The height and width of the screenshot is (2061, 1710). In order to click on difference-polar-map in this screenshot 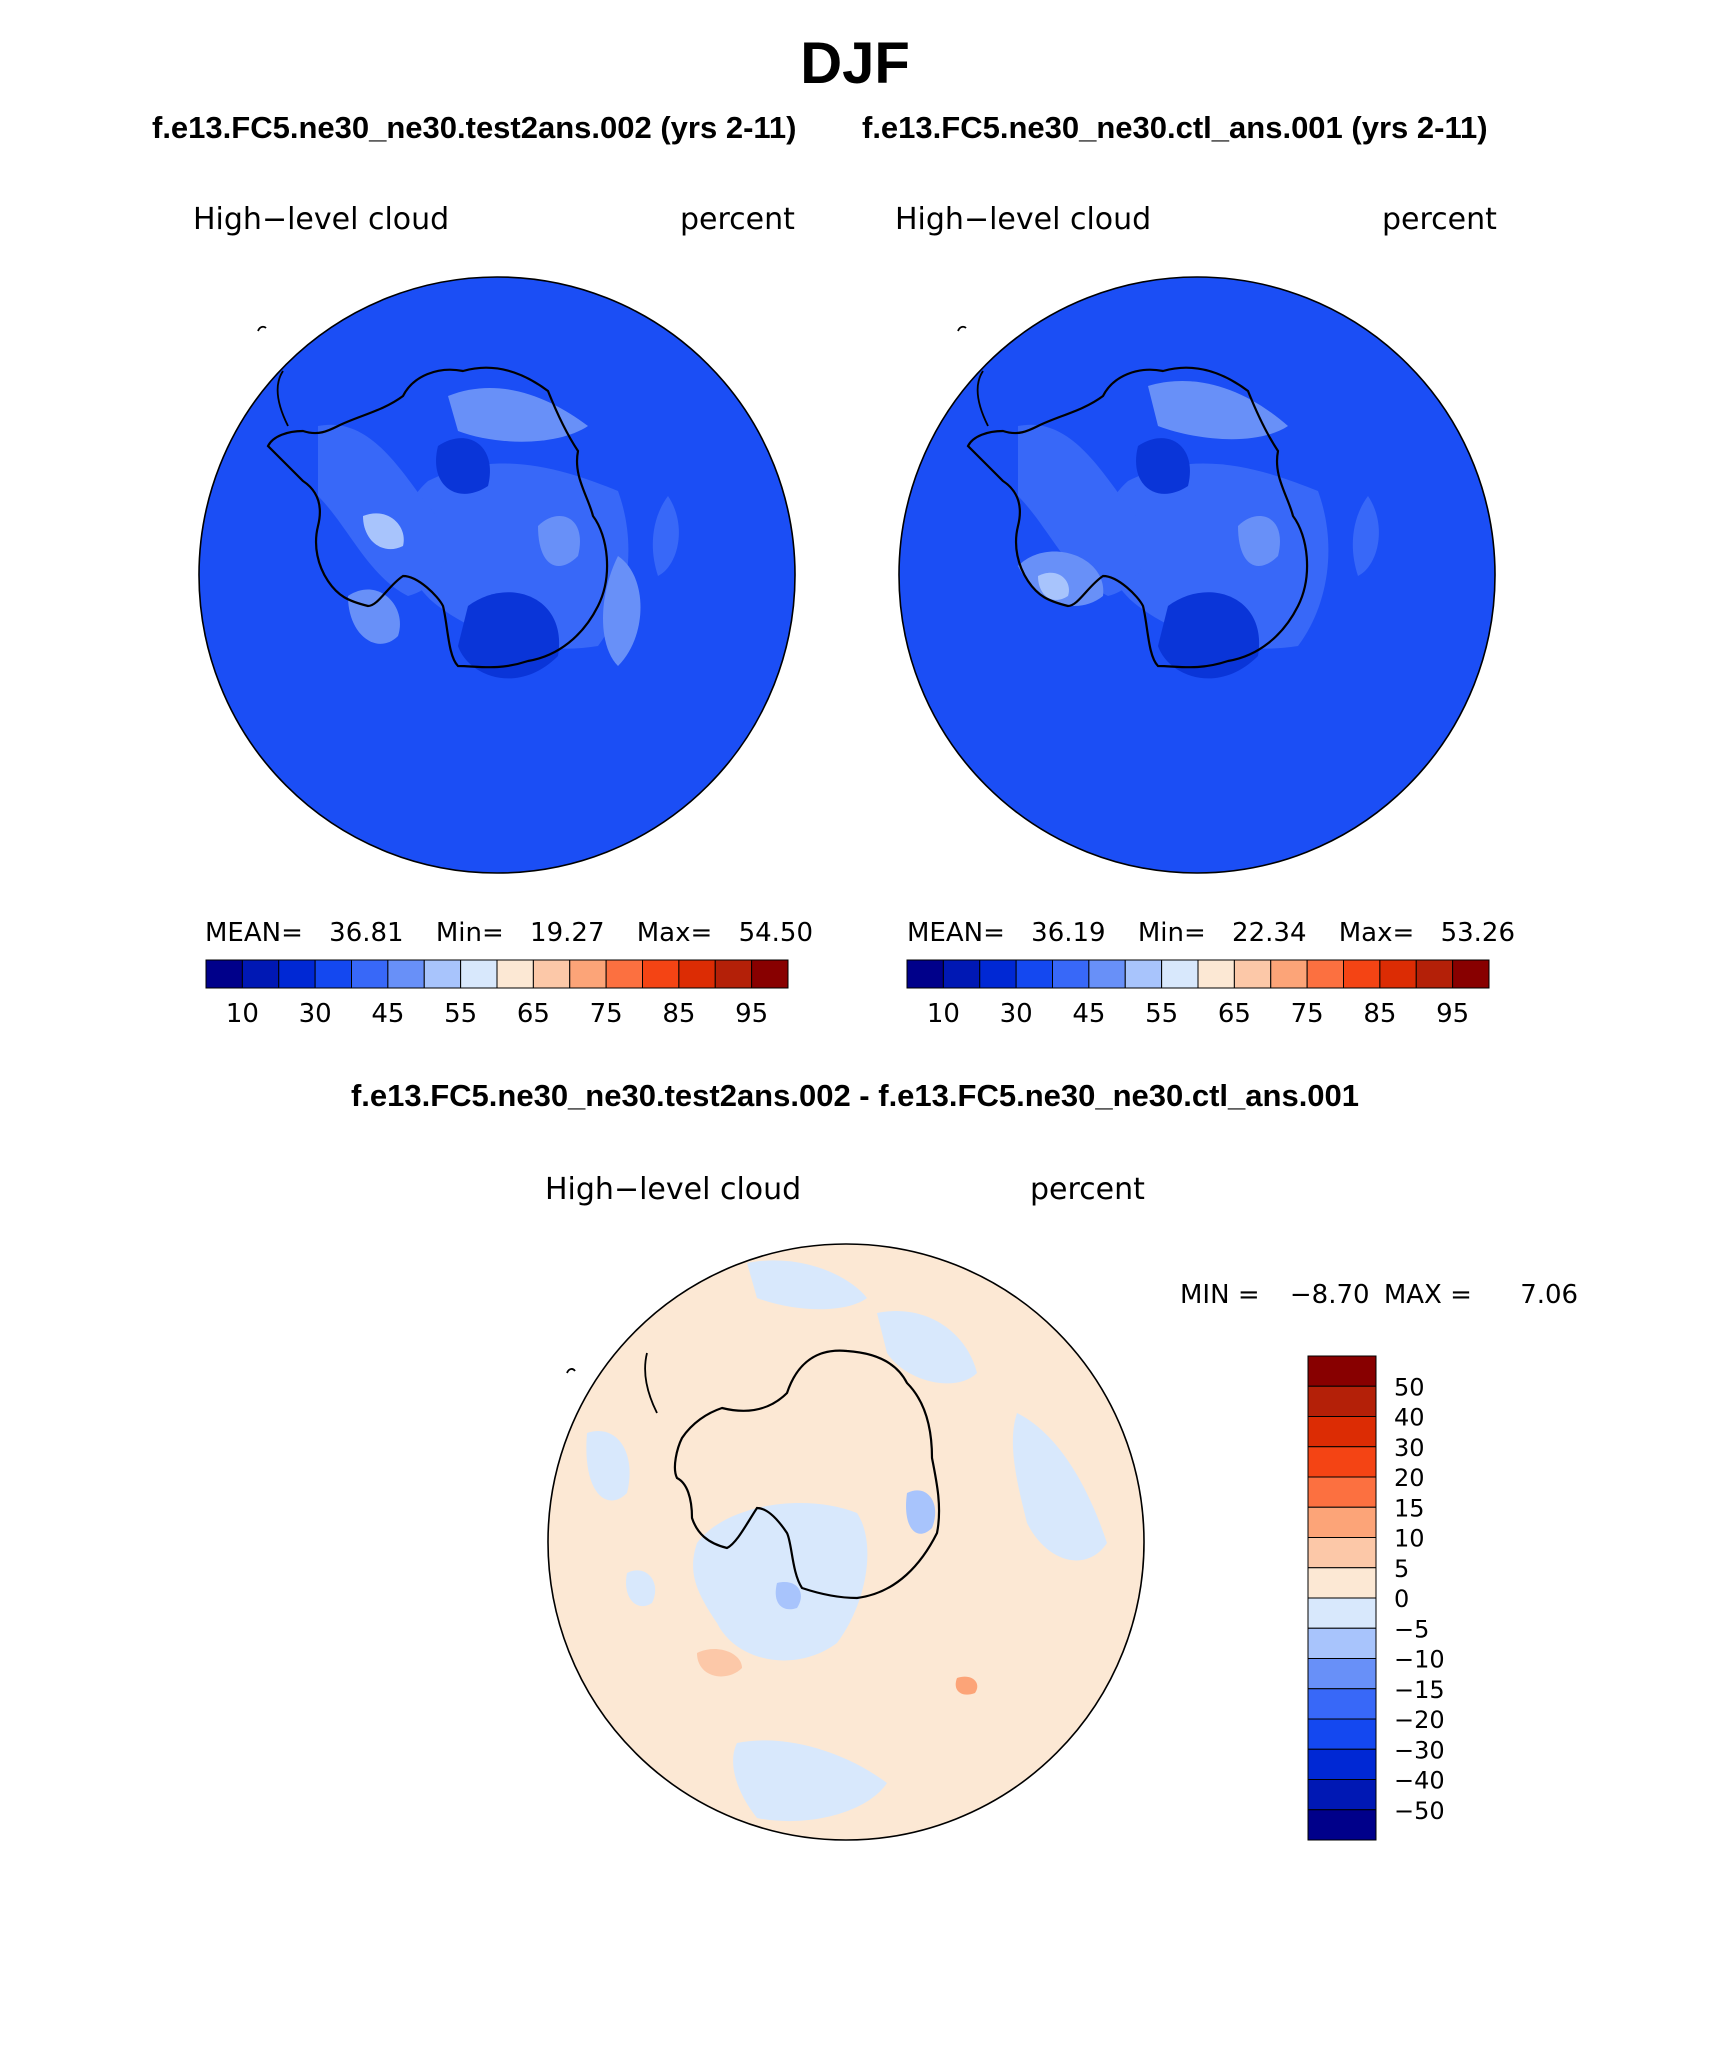, I will do `click(846, 1542)`.